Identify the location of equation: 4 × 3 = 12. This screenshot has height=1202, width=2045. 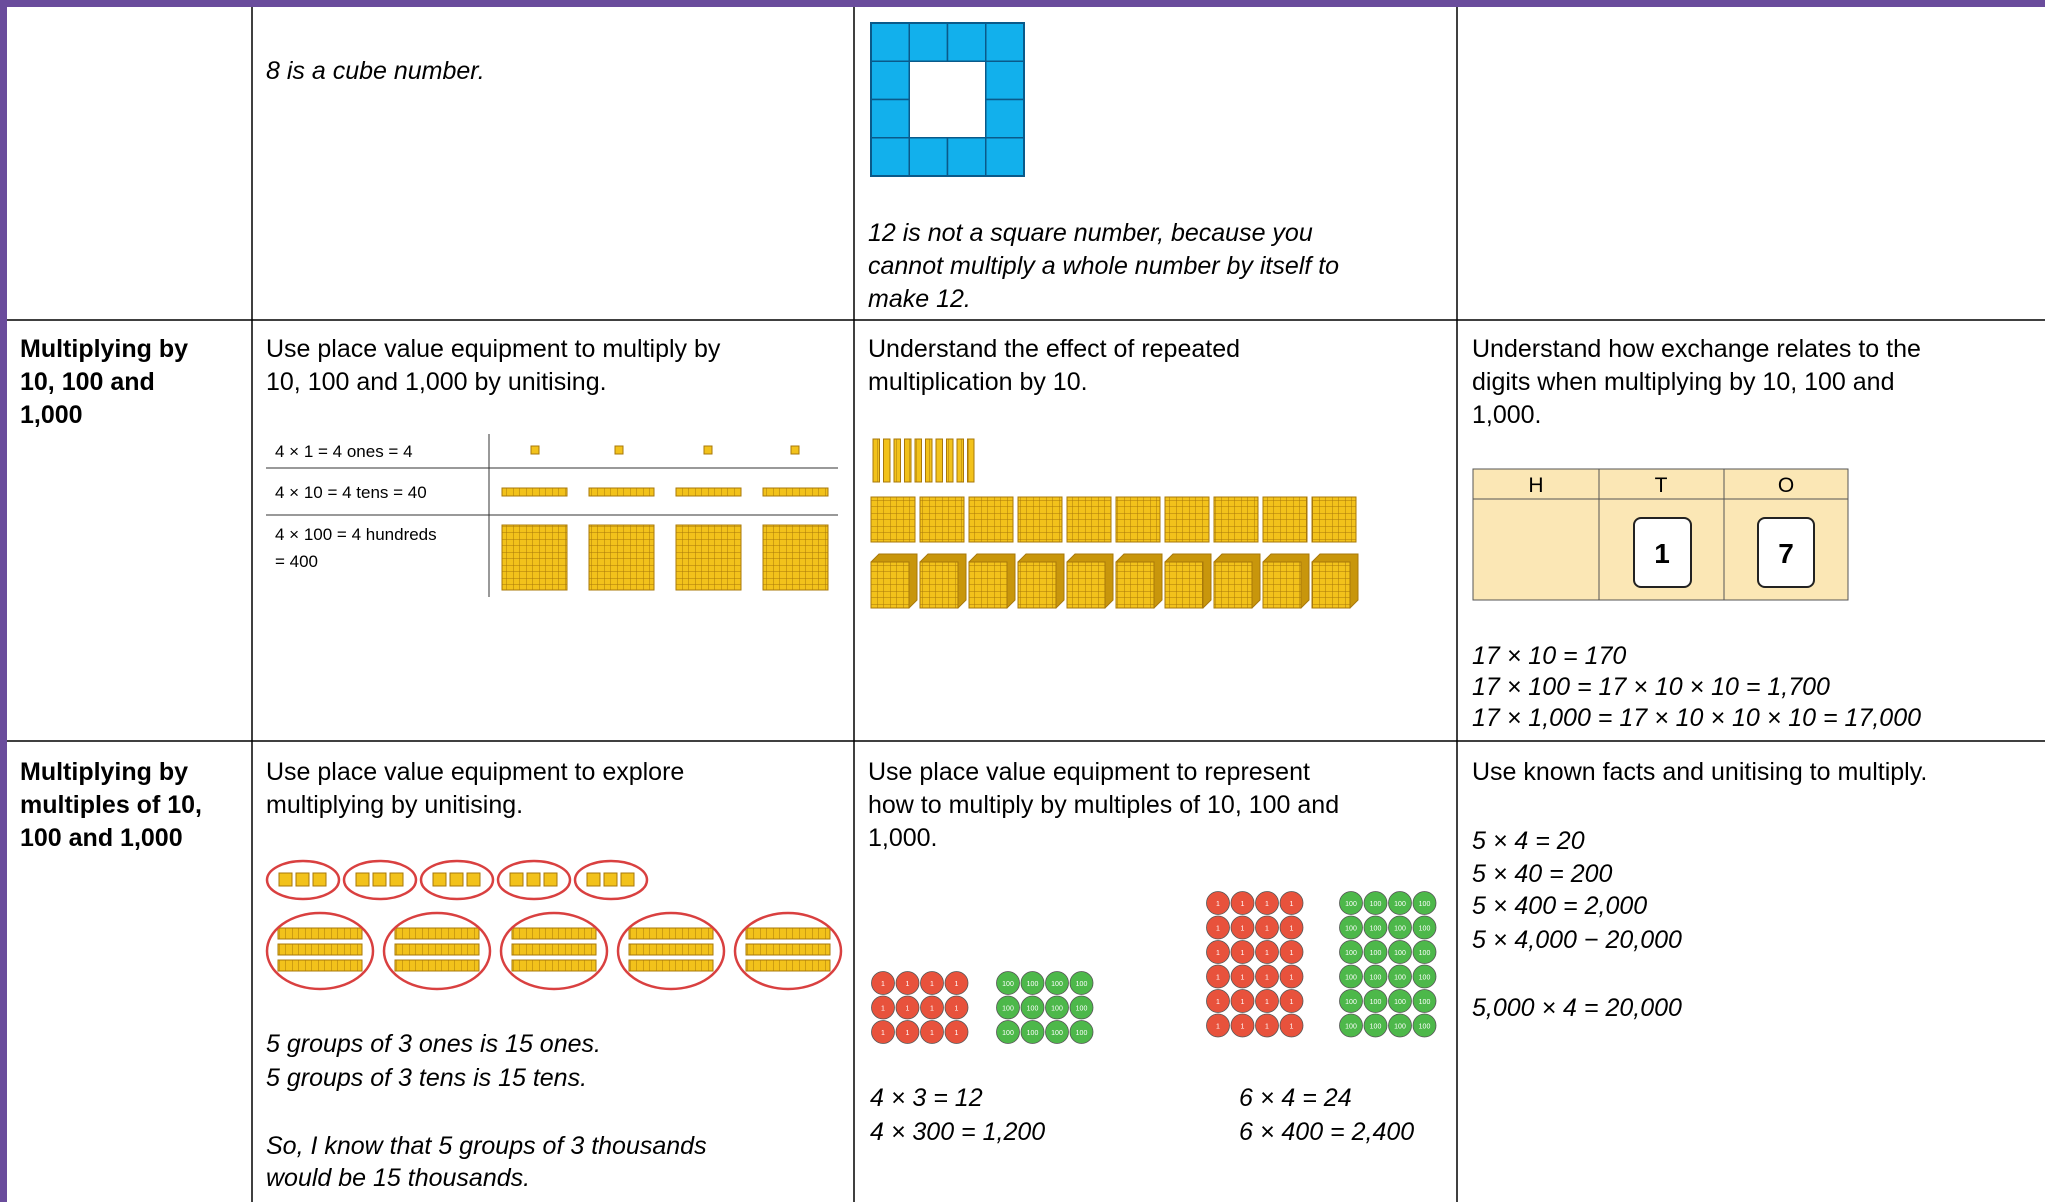
(926, 1098).